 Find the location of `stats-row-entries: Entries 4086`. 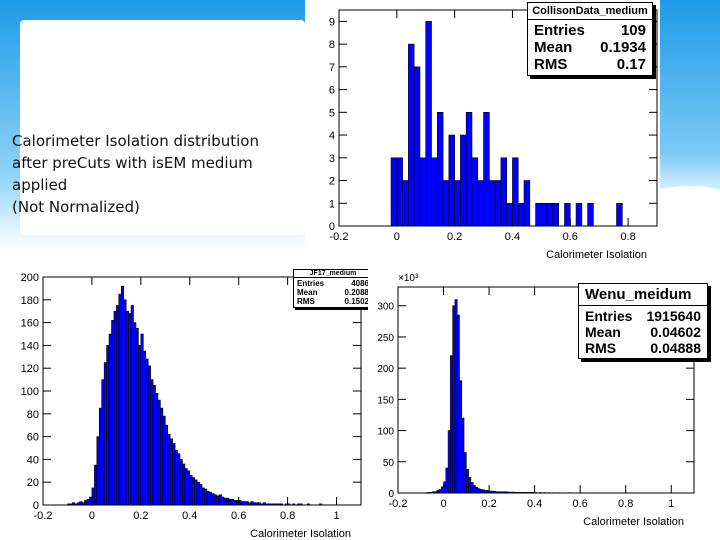

stats-row-entries: Entries 4086 is located at coordinates (333, 283).